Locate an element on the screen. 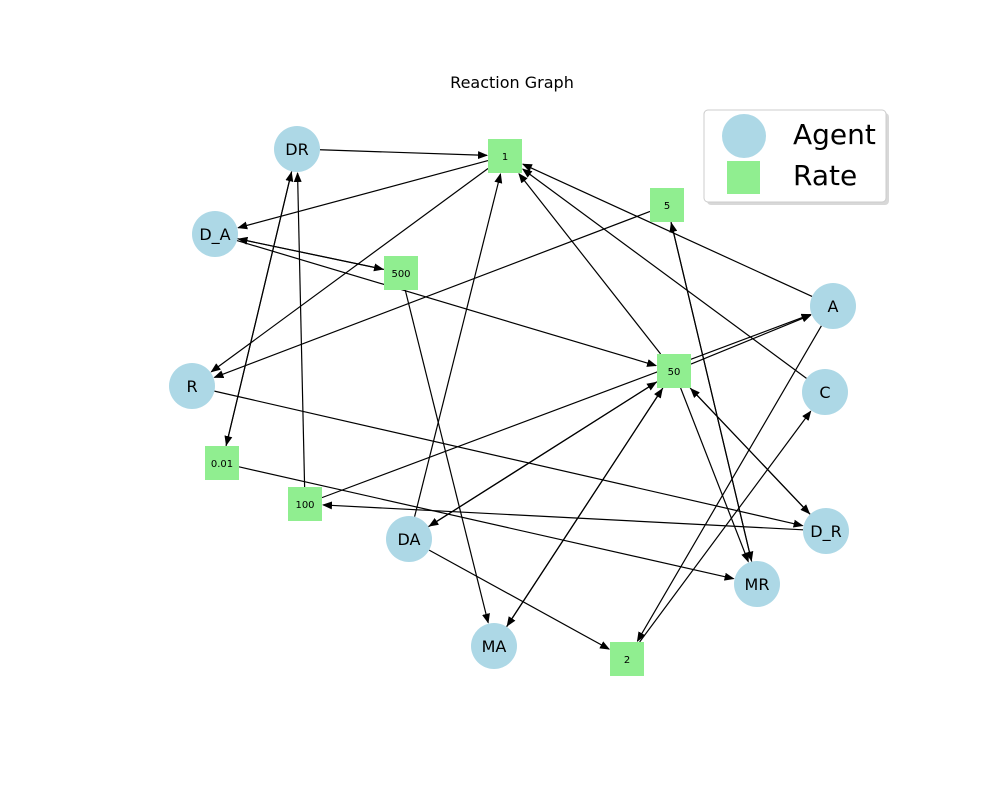 The width and height of the screenshot is (1000, 800). agent-node-D_R: D_R is located at coordinates (826, 531).